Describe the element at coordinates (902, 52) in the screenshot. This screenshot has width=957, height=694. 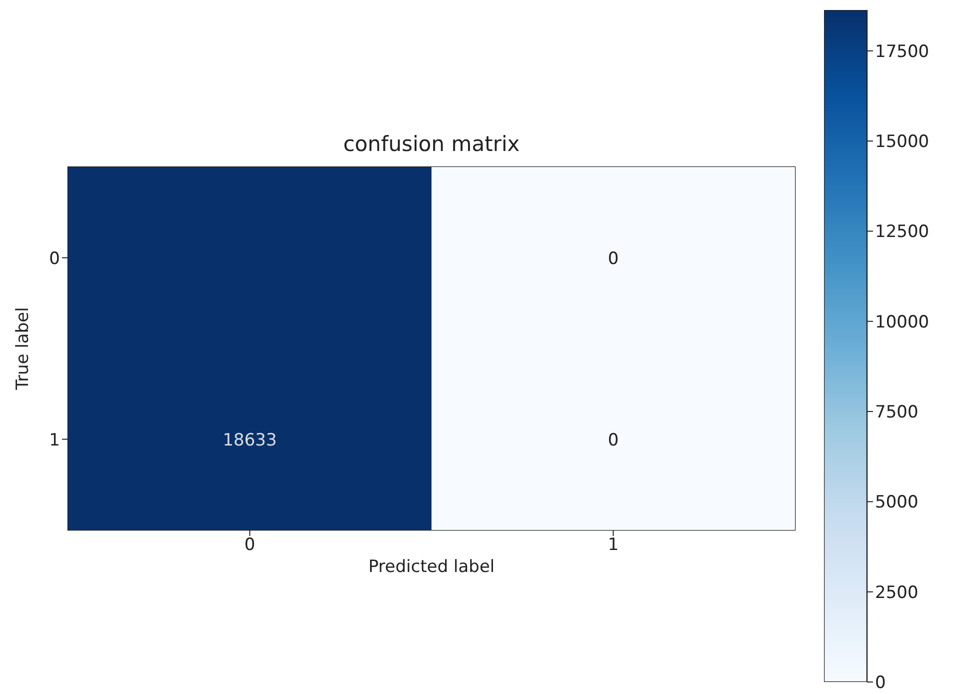
I see `color-bar-label: 17500` at that location.